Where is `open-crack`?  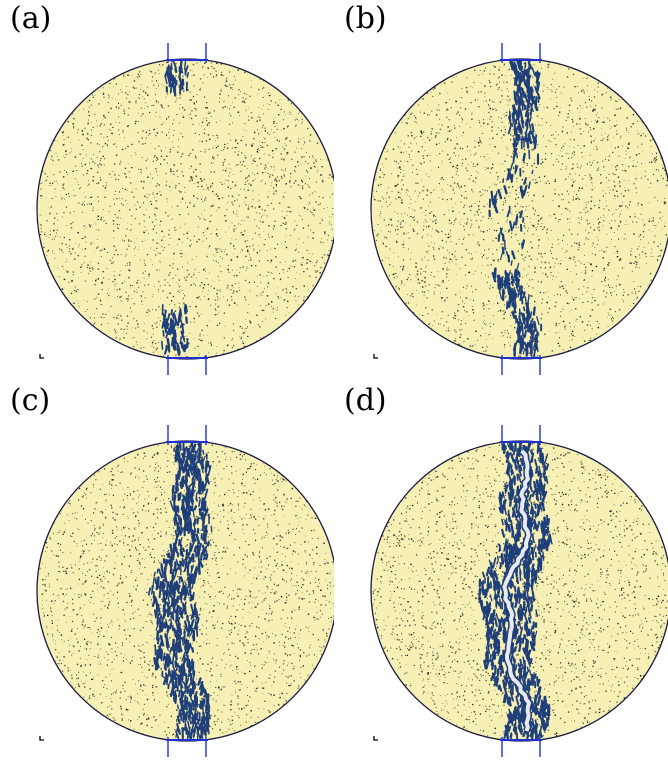 open-crack is located at coordinates (516, 590).